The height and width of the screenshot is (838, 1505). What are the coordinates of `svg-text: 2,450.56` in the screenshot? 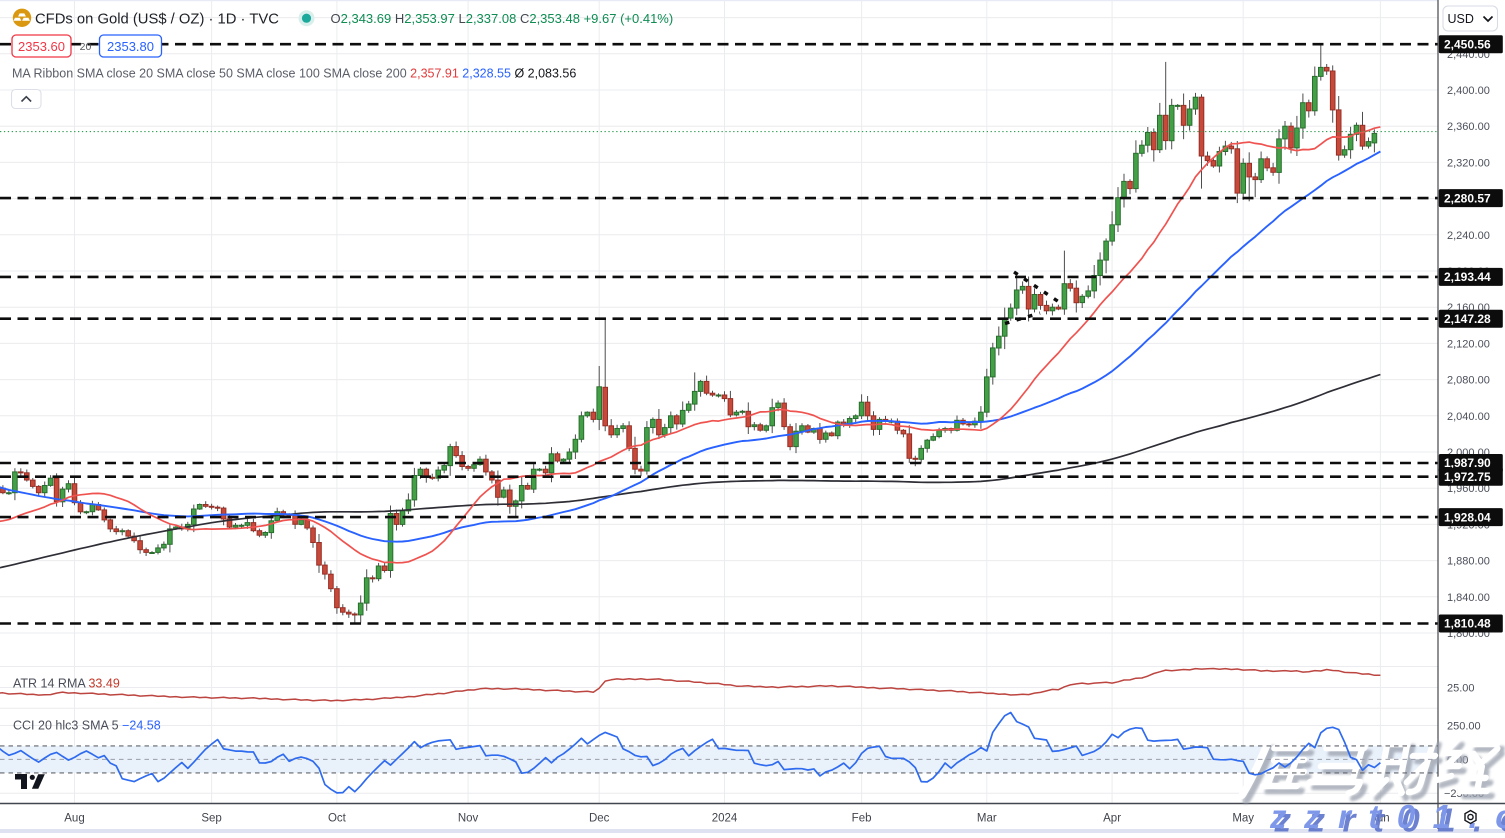 It's located at (1467, 44).